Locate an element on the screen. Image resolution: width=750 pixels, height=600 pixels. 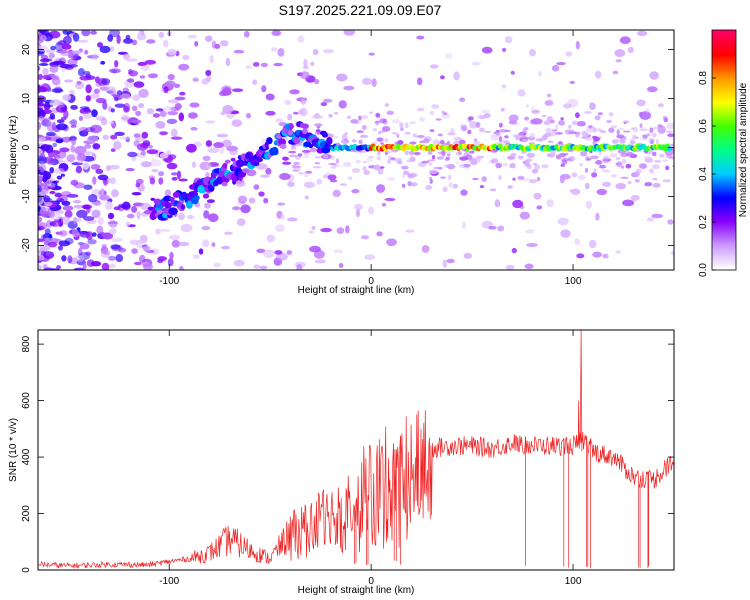
y-tick-label: 0 is located at coordinates (26, 570).